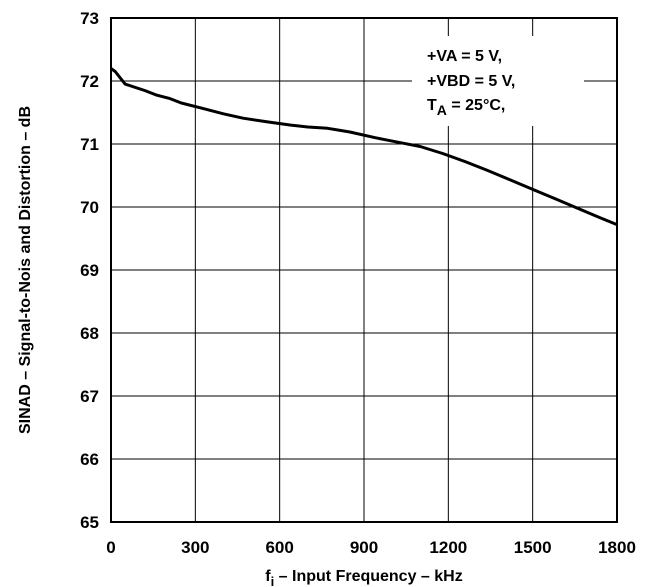 The height and width of the screenshot is (587, 647). Describe the element at coordinates (89, 81) in the screenshot. I see `y-tick-label: 72` at that location.